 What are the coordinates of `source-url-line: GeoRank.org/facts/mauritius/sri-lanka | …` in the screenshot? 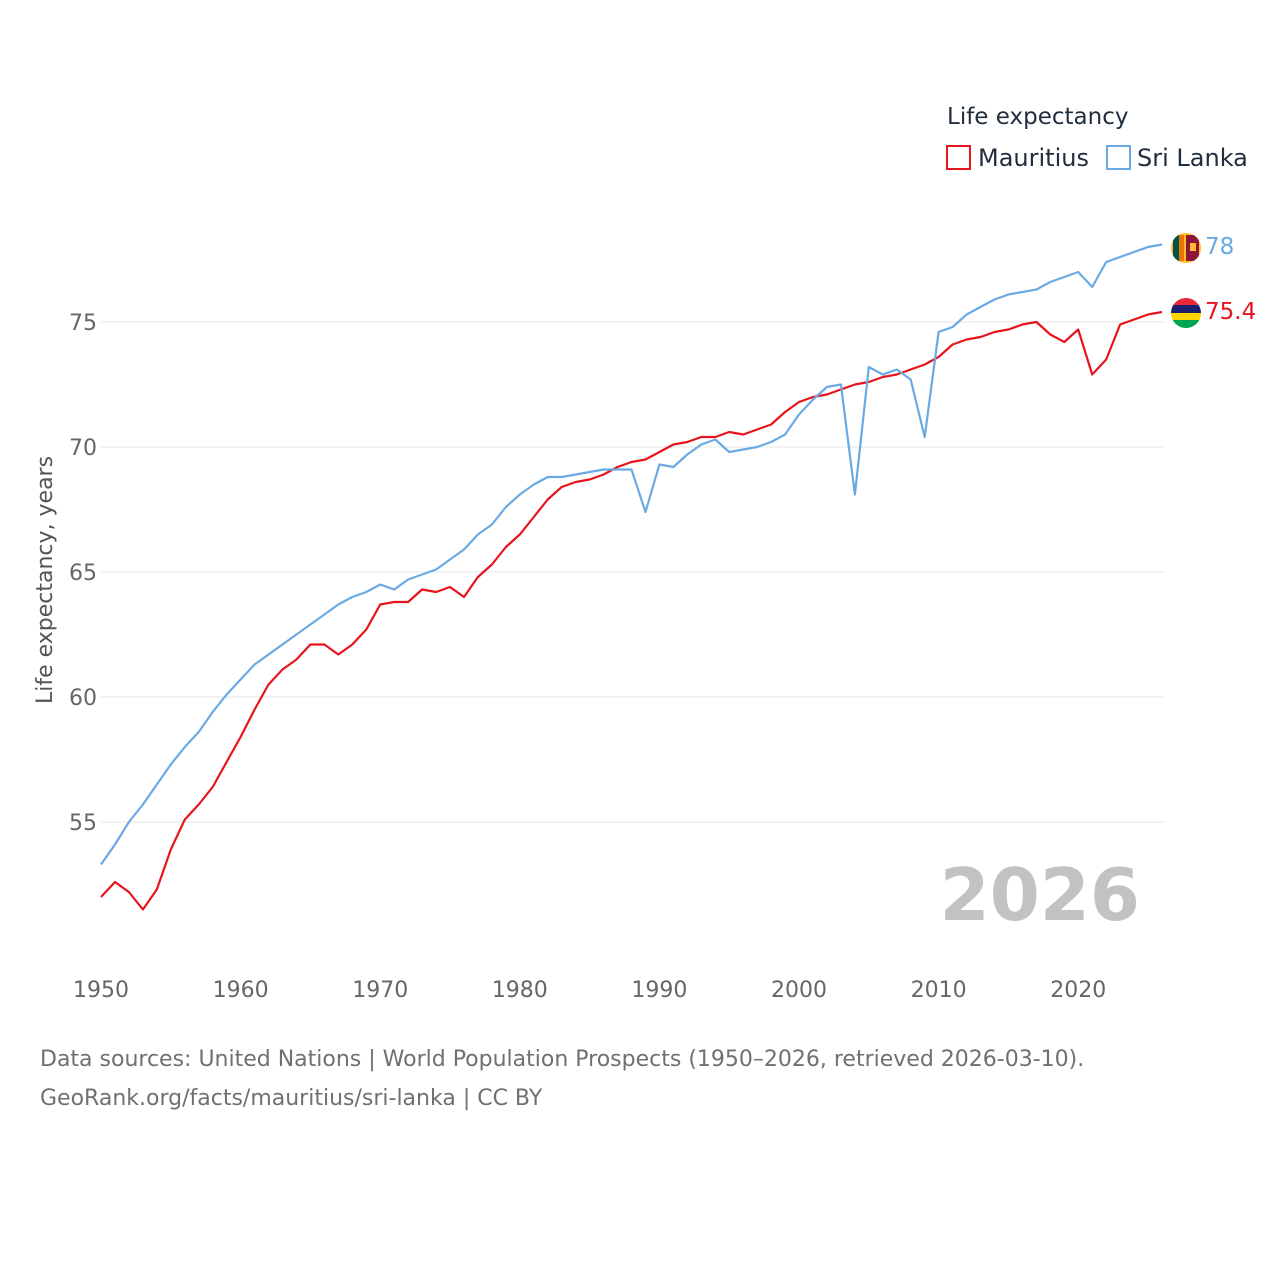 It's located at (291, 1098).